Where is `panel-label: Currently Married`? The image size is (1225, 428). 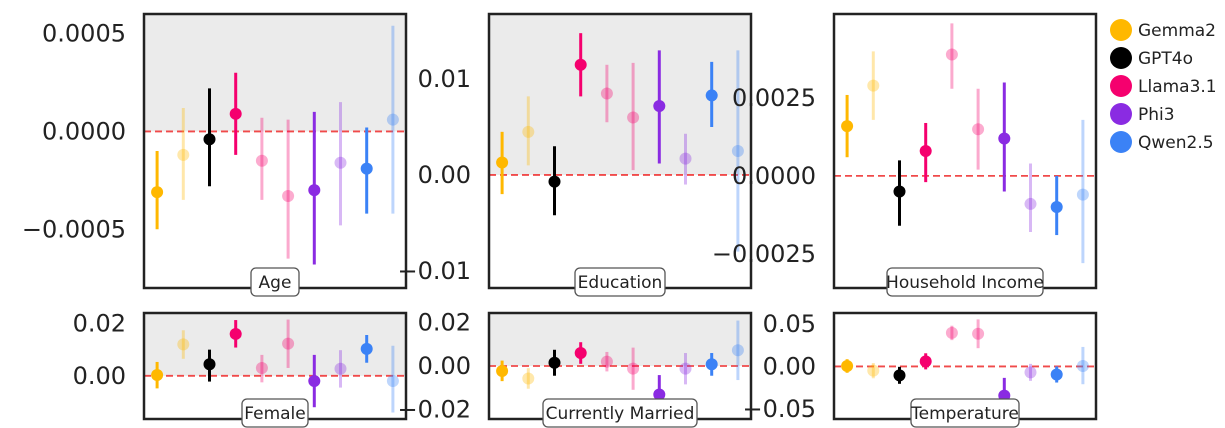
panel-label: Currently Married is located at coordinates (620, 414).